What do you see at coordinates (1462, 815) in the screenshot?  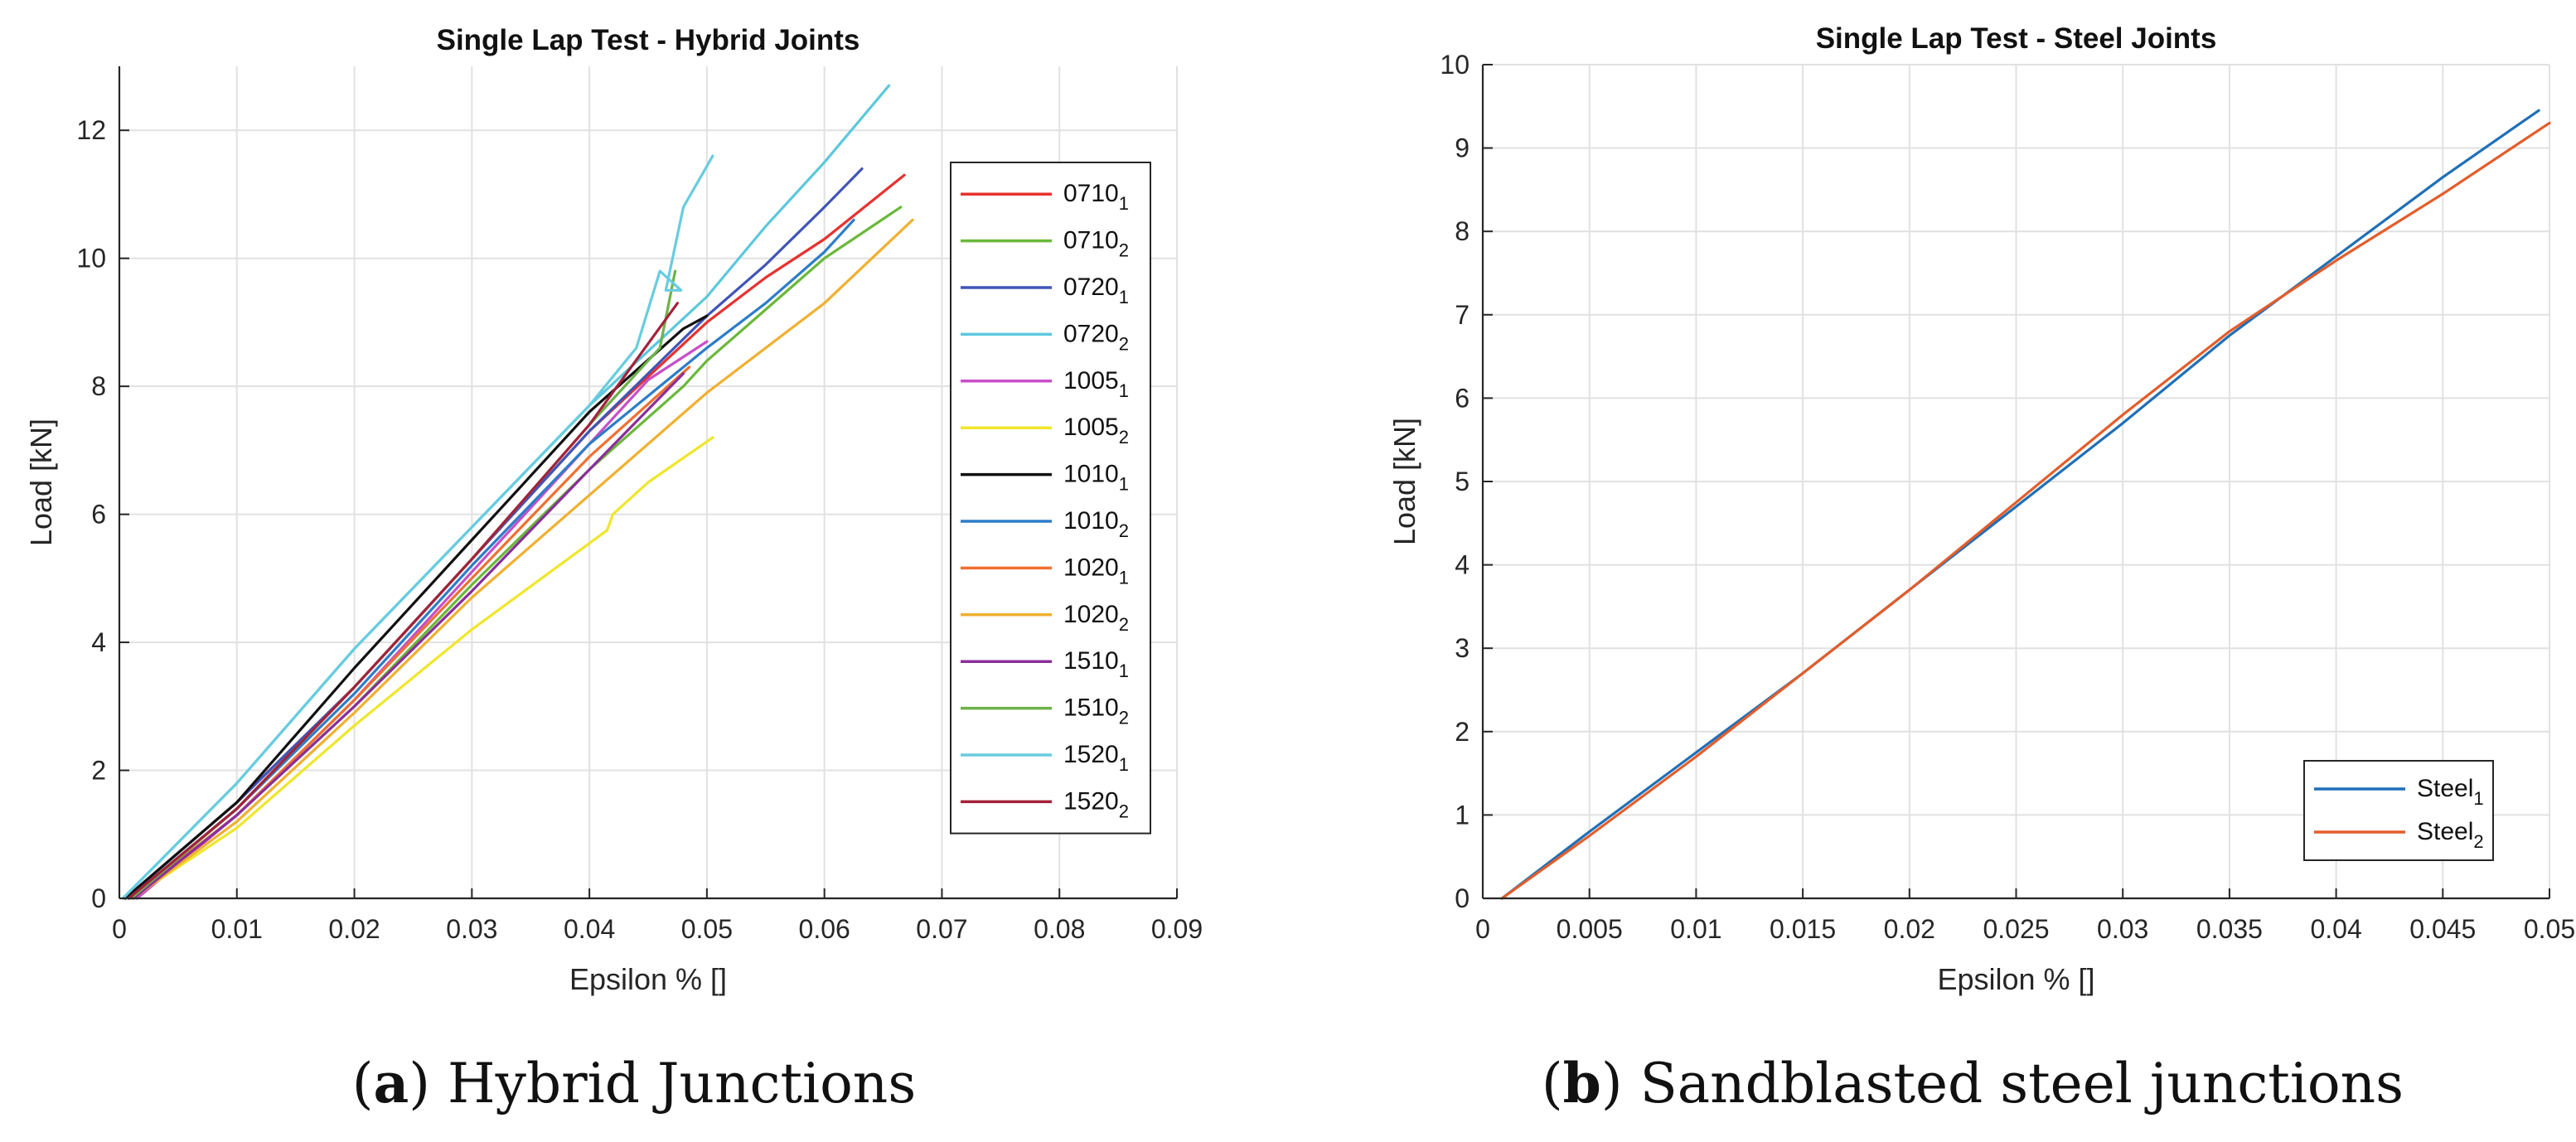 I see `y-tick-label: 1` at bounding box center [1462, 815].